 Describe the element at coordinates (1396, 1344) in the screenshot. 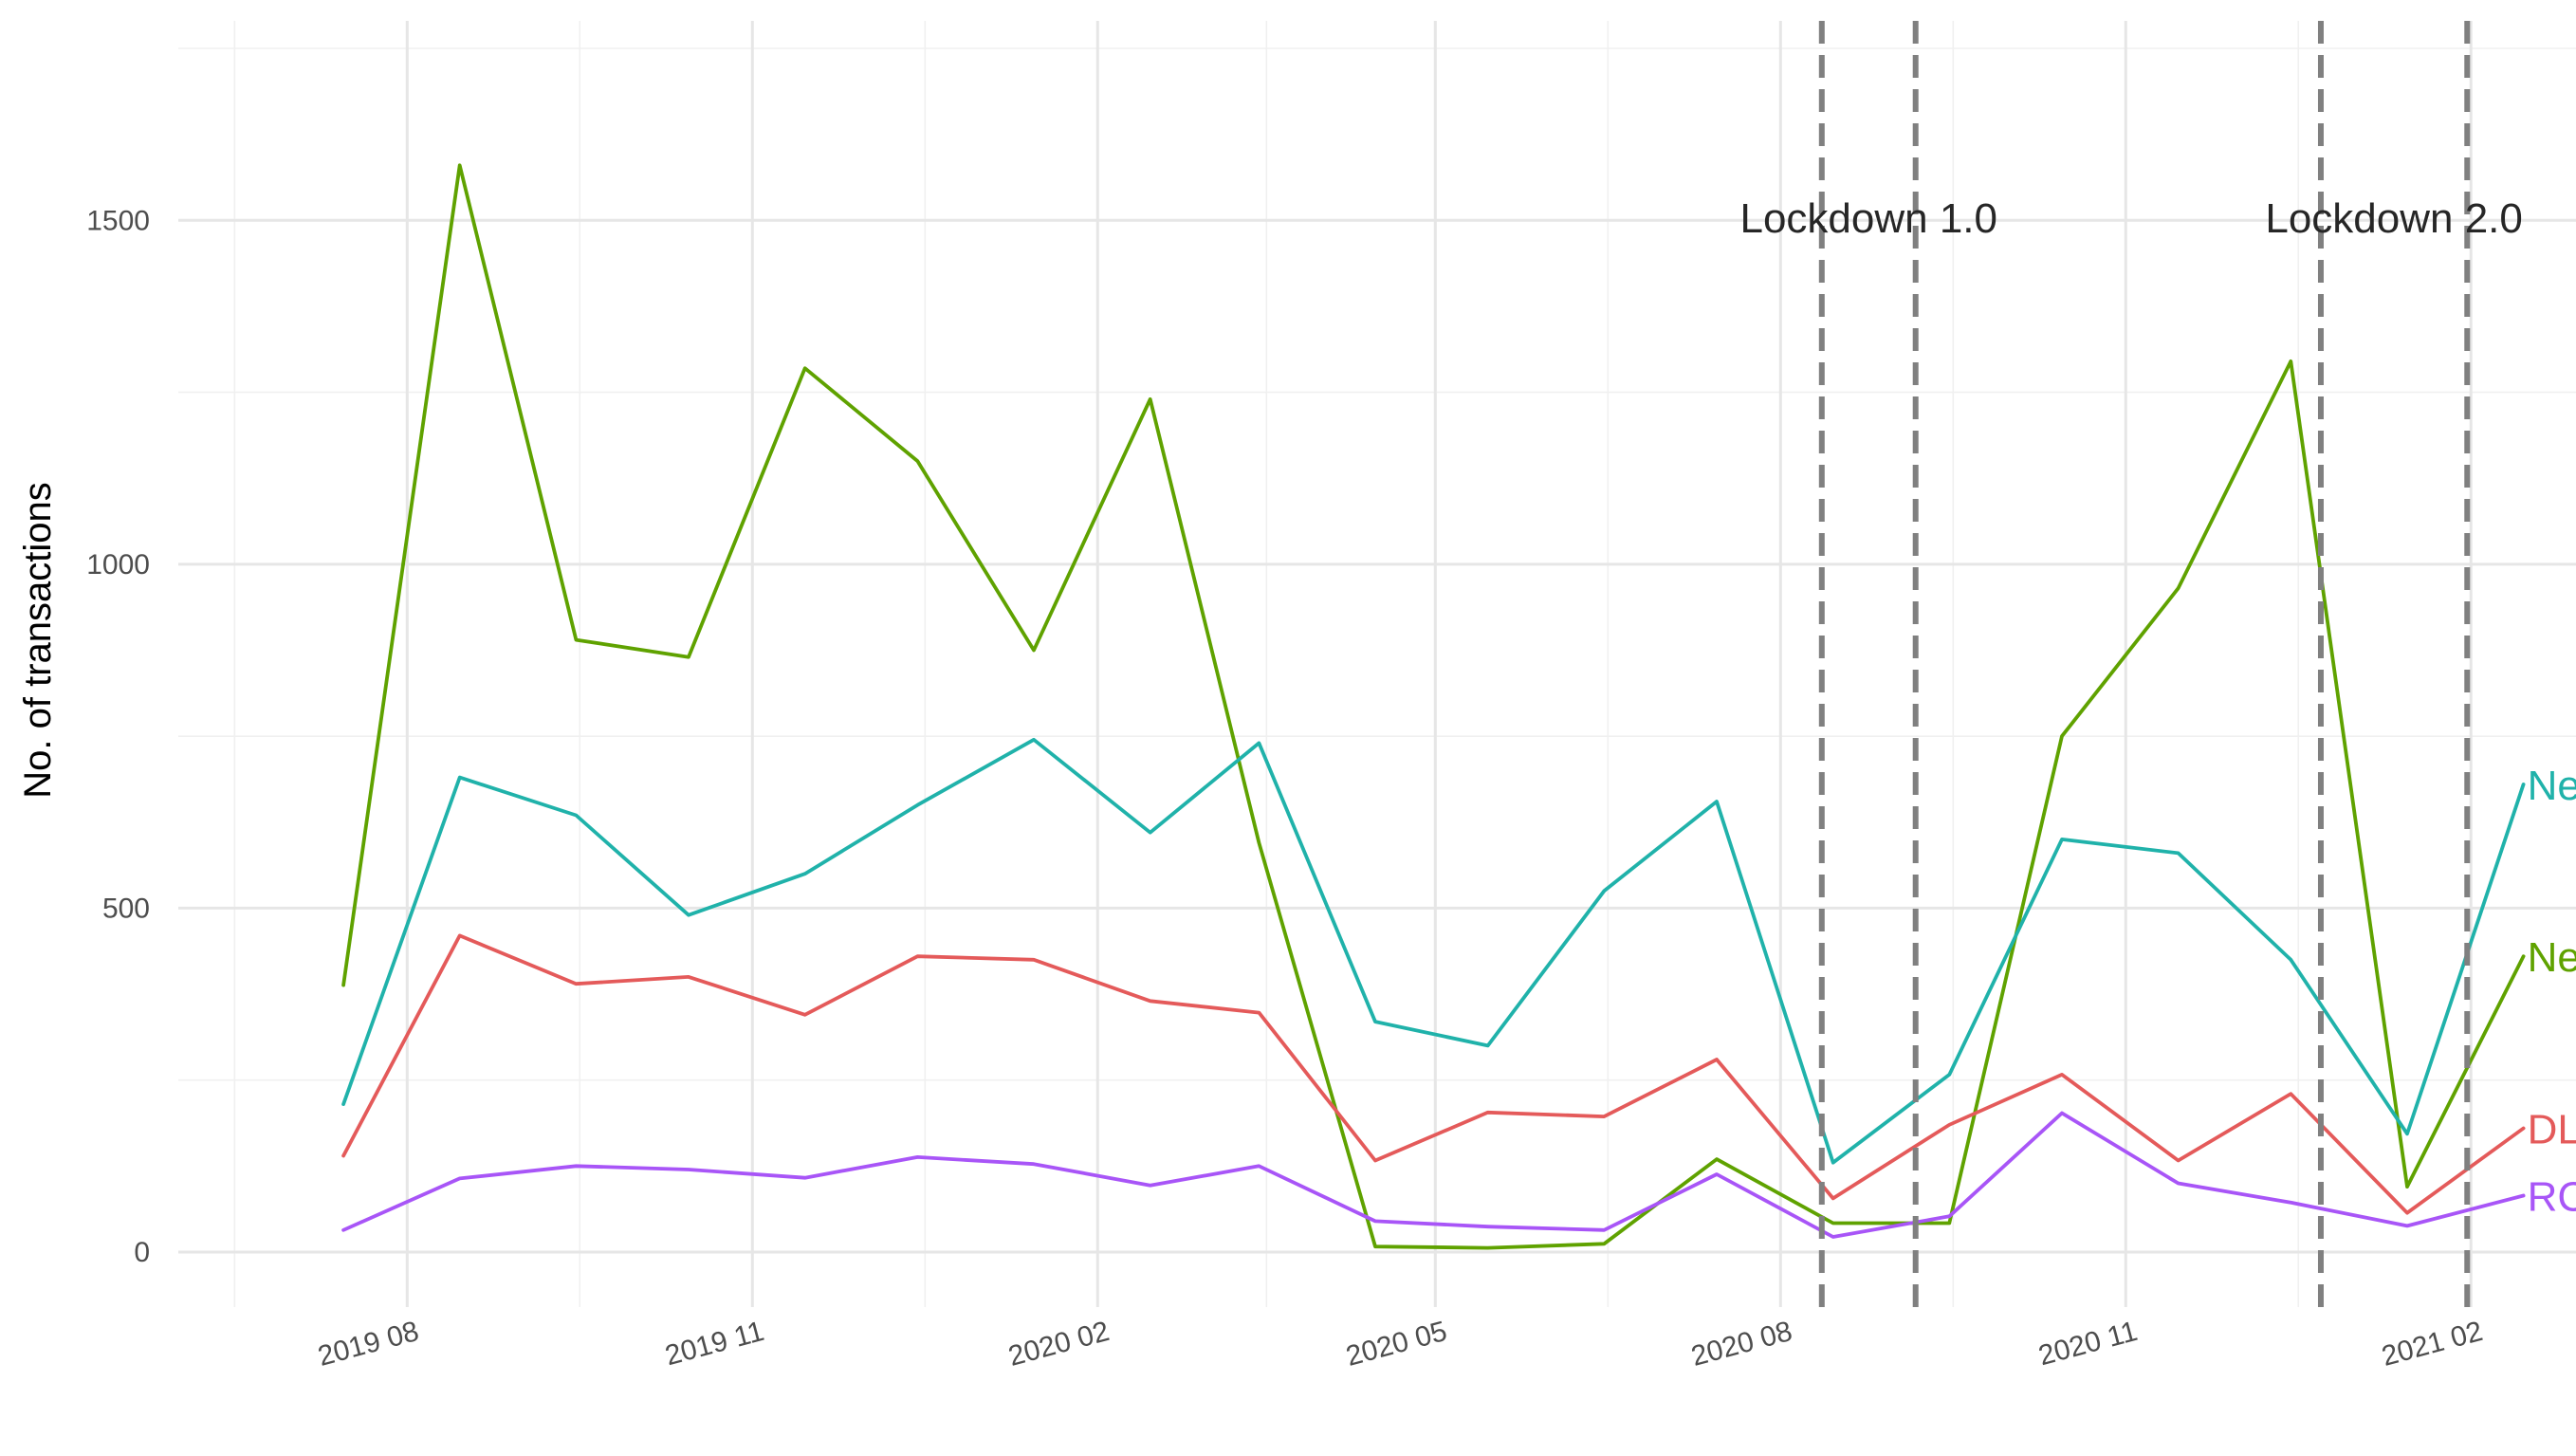

I see `x-tick-label: 2020 05` at that location.